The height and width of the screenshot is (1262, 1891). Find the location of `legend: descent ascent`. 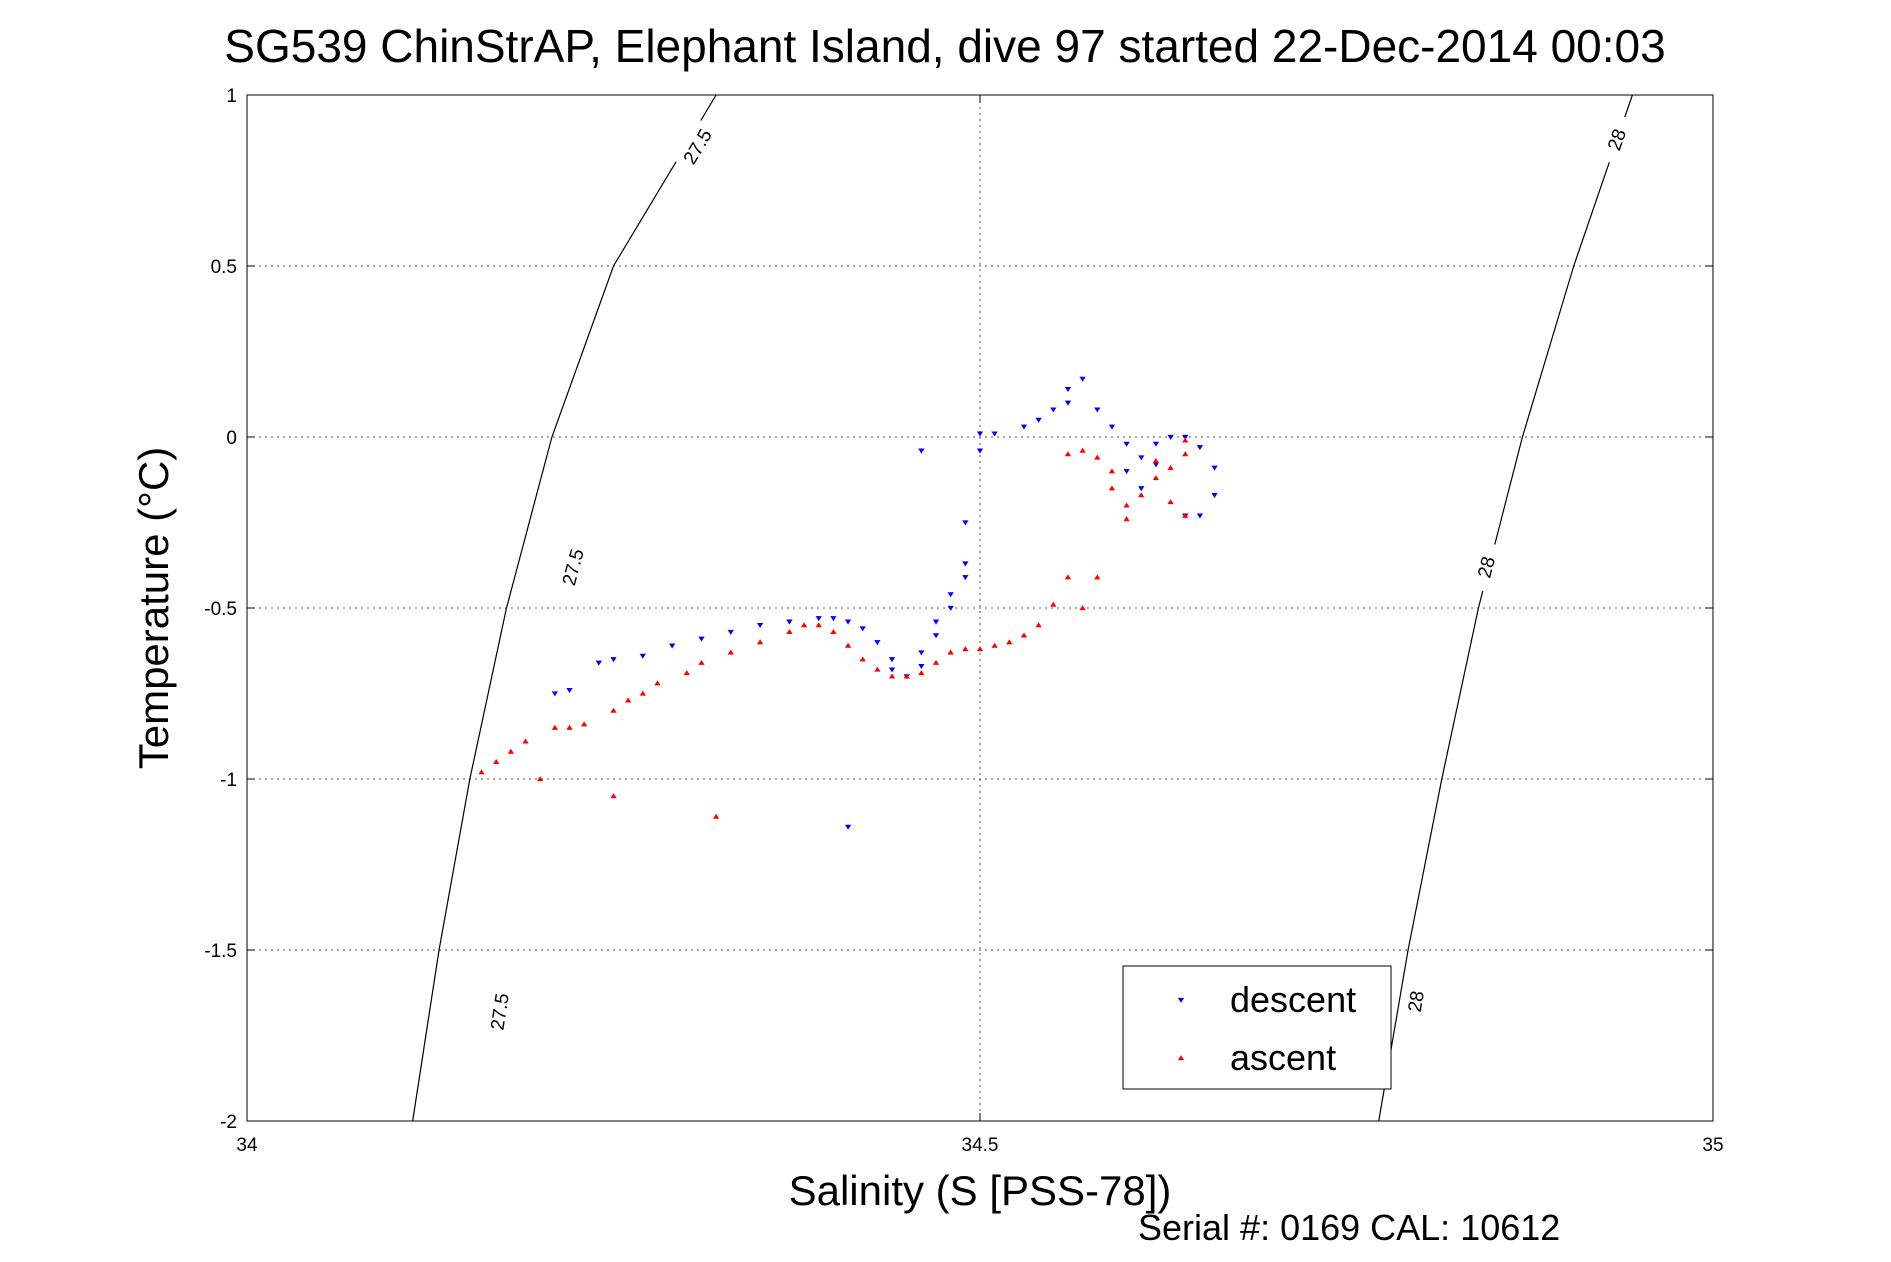

legend: descent ascent is located at coordinates (1257, 1027).